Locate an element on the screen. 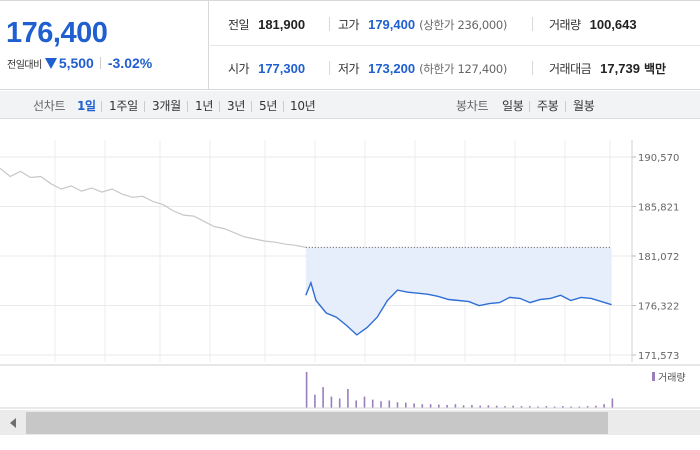  upper-limit: (상한가 236,000) is located at coordinates (463, 25).